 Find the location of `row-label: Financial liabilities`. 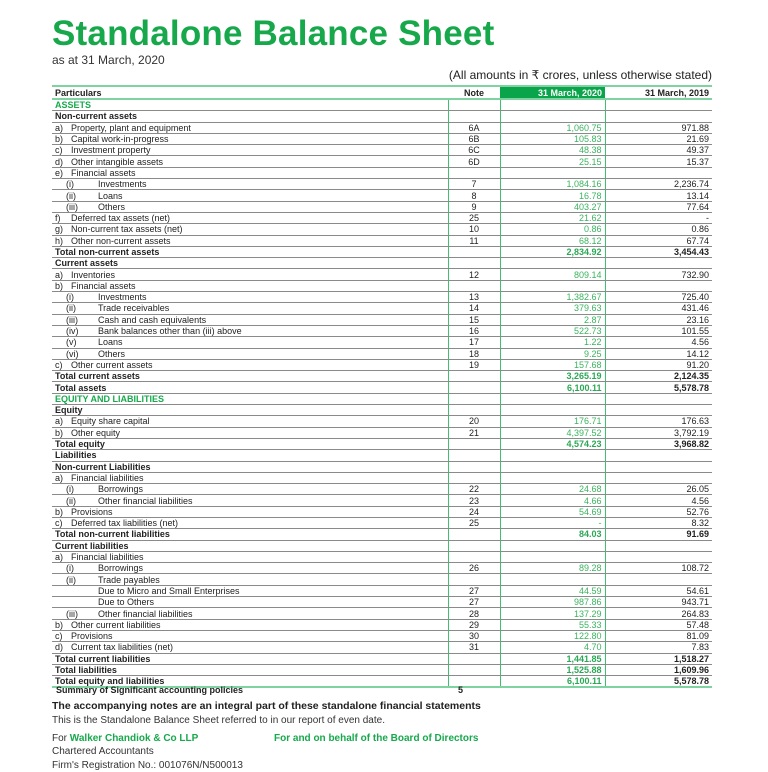

row-label: Financial liabilities is located at coordinates (107, 477).